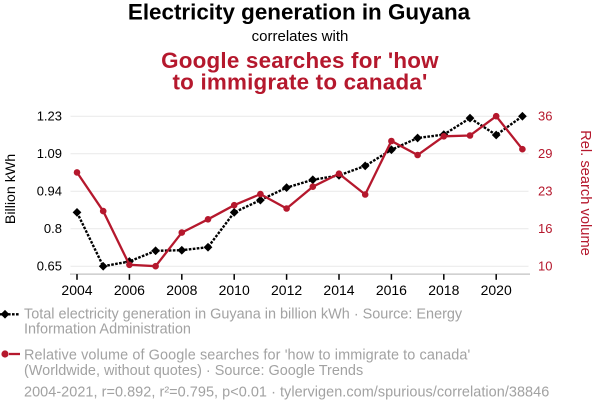 This screenshot has width=600, height=414. I want to click on svg-text: 1.23, so click(49, 116).